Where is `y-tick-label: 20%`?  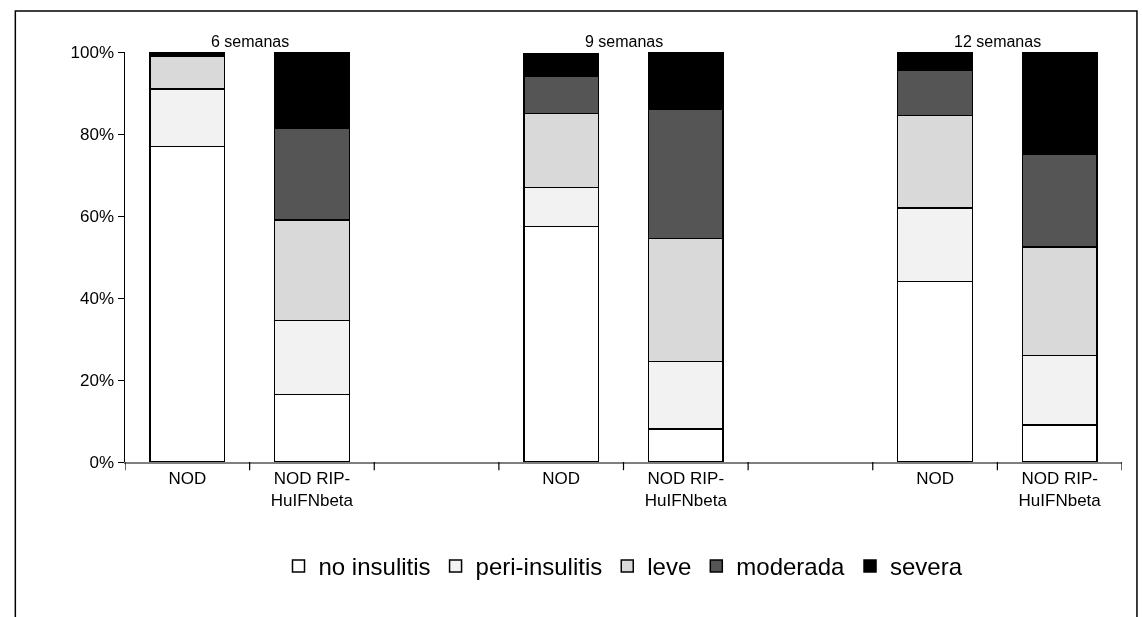
y-tick-label: 20% is located at coordinates (97, 380).